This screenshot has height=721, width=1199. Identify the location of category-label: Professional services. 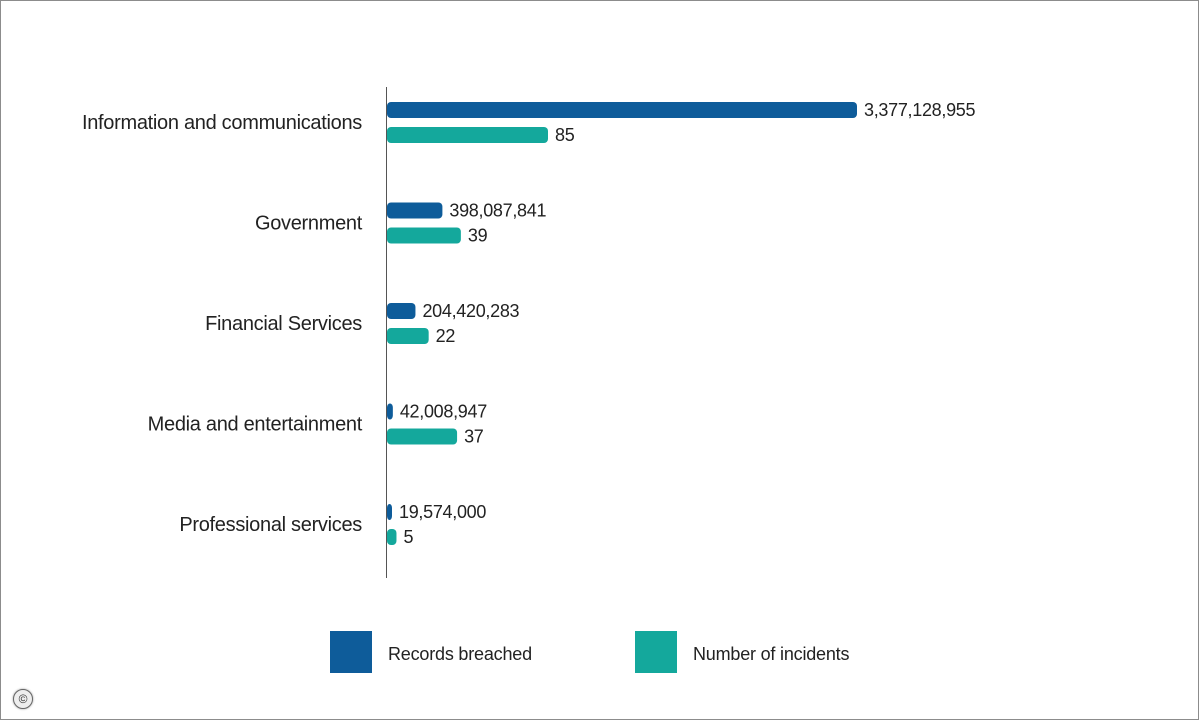
(270, 525).